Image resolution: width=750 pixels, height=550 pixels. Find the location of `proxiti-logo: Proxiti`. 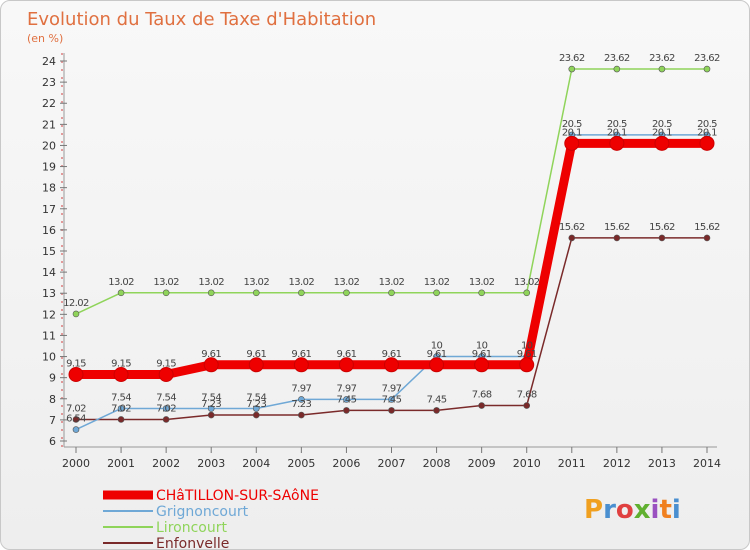

proxiti-logo: Proxiti is located at coordinates (632, 510).